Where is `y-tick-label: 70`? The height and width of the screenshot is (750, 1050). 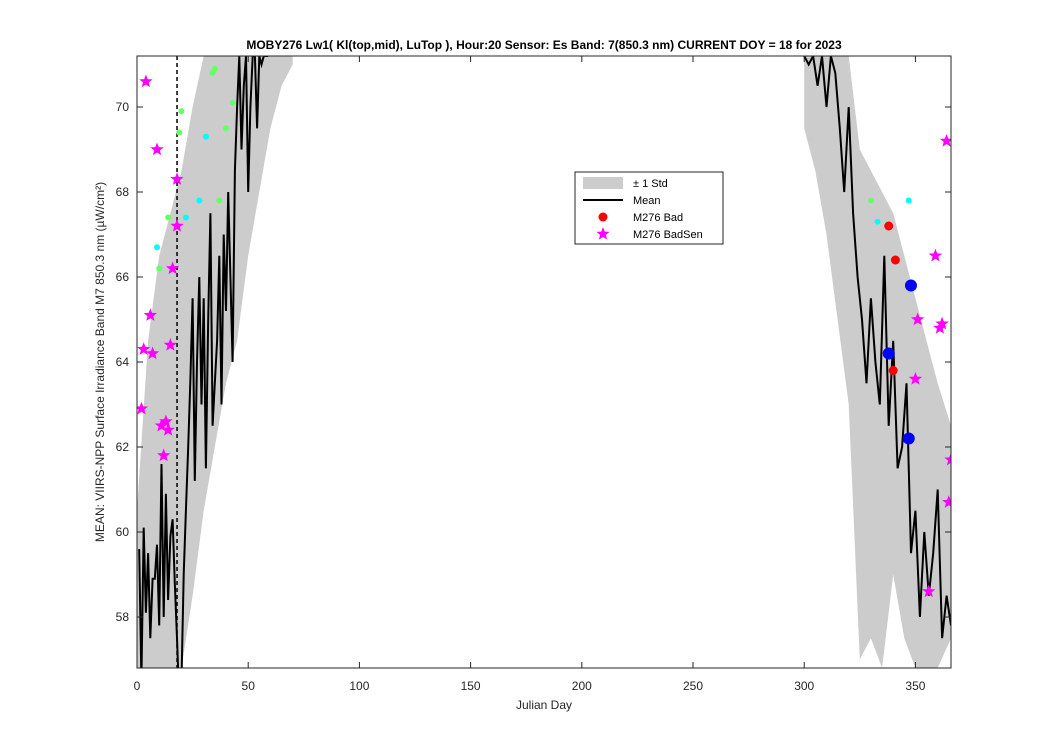 y-tick-label: 70 is located at coordinates (123, 107).